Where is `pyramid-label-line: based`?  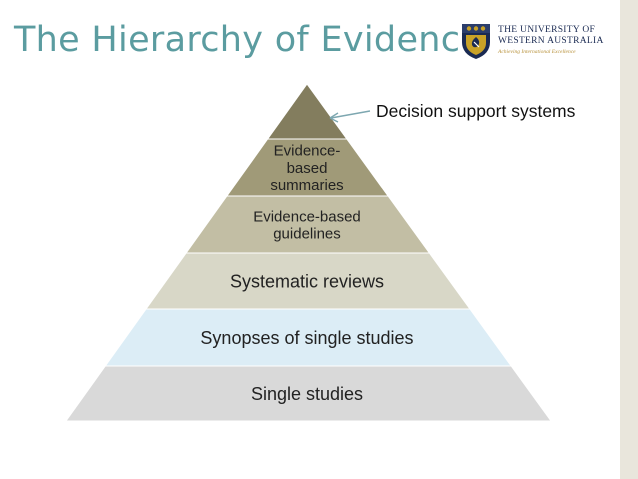
pyramid-label-line: based is located at coordinates (307, 168).